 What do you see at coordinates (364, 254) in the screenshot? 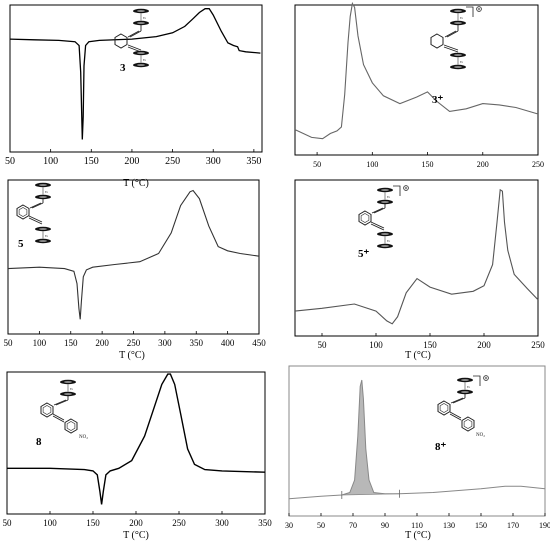
I see `compound-label: 5⁺` at bounding box center [364, 254].